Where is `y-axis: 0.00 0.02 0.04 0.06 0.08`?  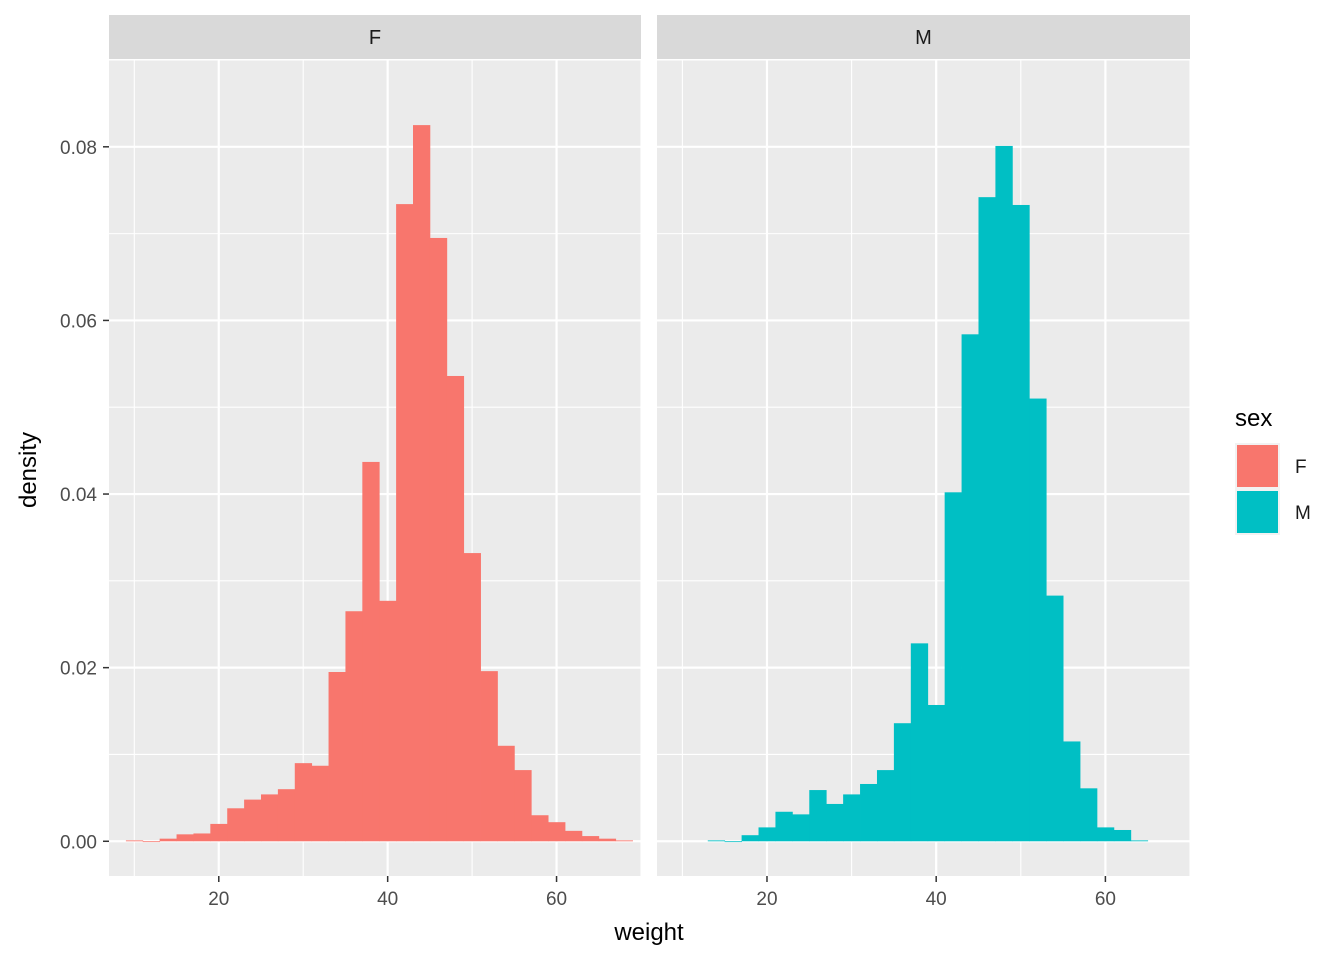 y-axis: 0.00 0.02 0.04 0.06 0.08 is located at coordinates (84, 495).